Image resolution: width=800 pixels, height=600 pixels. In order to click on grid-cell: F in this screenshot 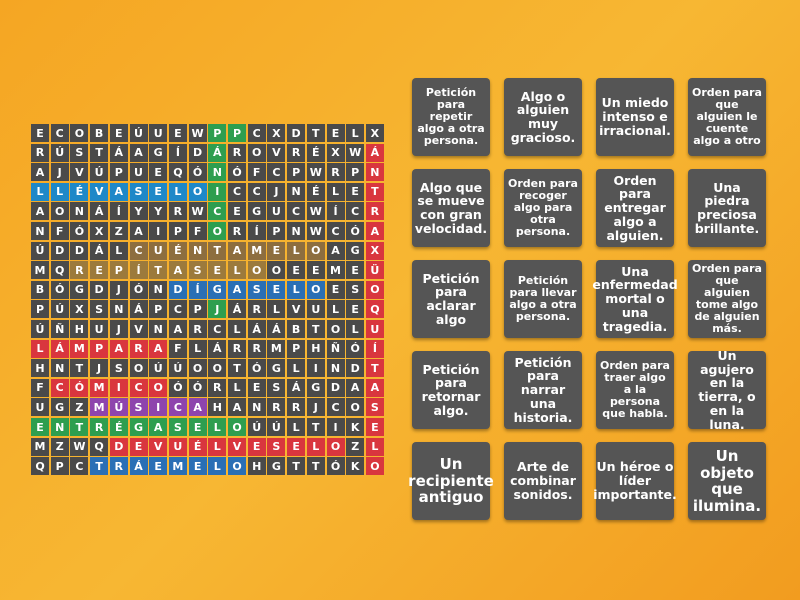, I will do `click(177, 348)`.